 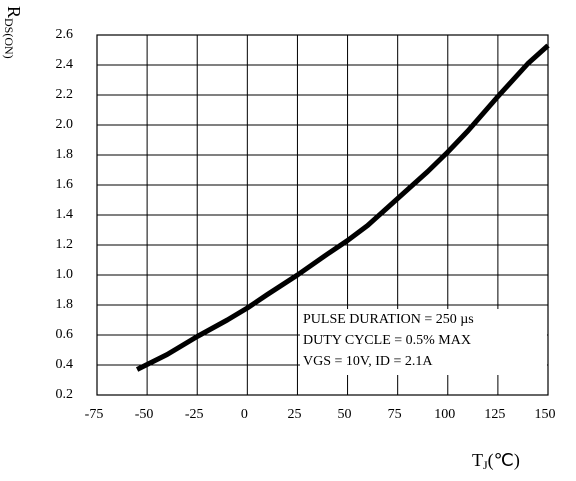 What do you see at coordinates (65, 64) in the screenshot?
I see `y-tick-label: 2.4` at bounding box center [65, 64].